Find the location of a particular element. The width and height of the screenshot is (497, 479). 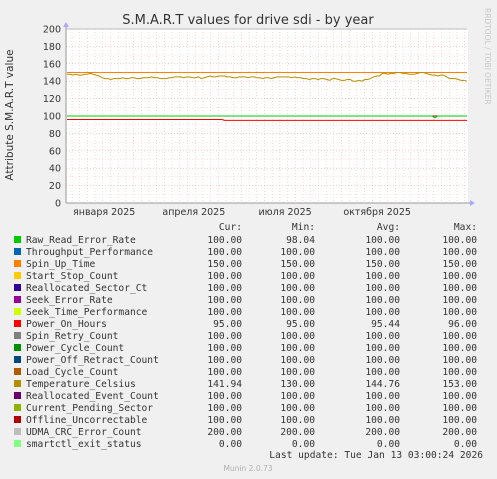

series-line-raw-read-error-rate is located at coordinates (267, 117).